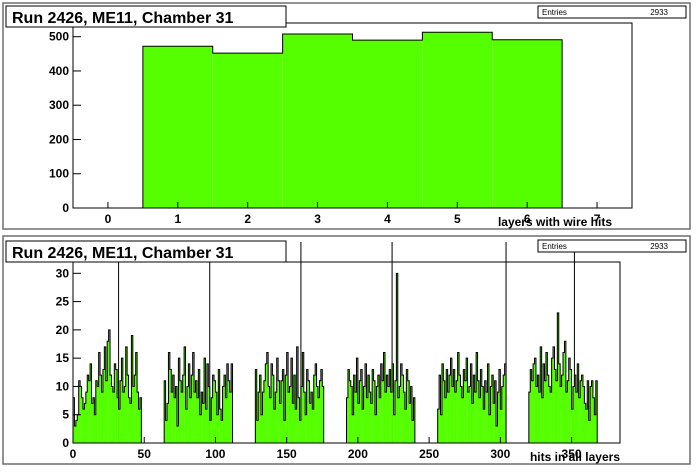 The image size is (696, 472). Describe the element at coordinates (63, 273) in the screenshot. I see `y-tick-label: 30` at that location.